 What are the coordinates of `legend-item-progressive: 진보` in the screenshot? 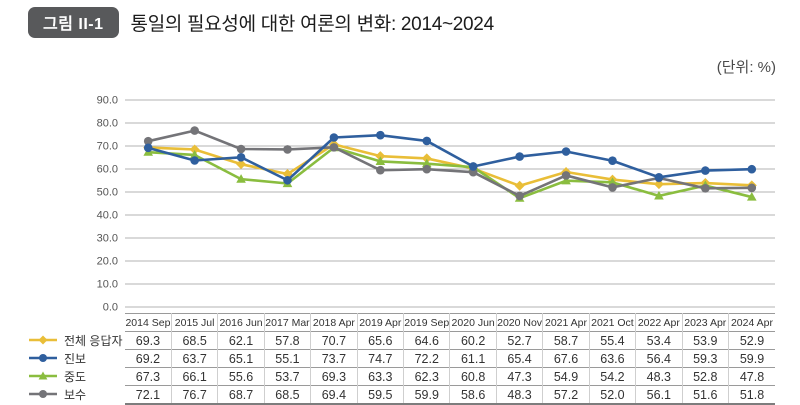 It's located at (75, 358).